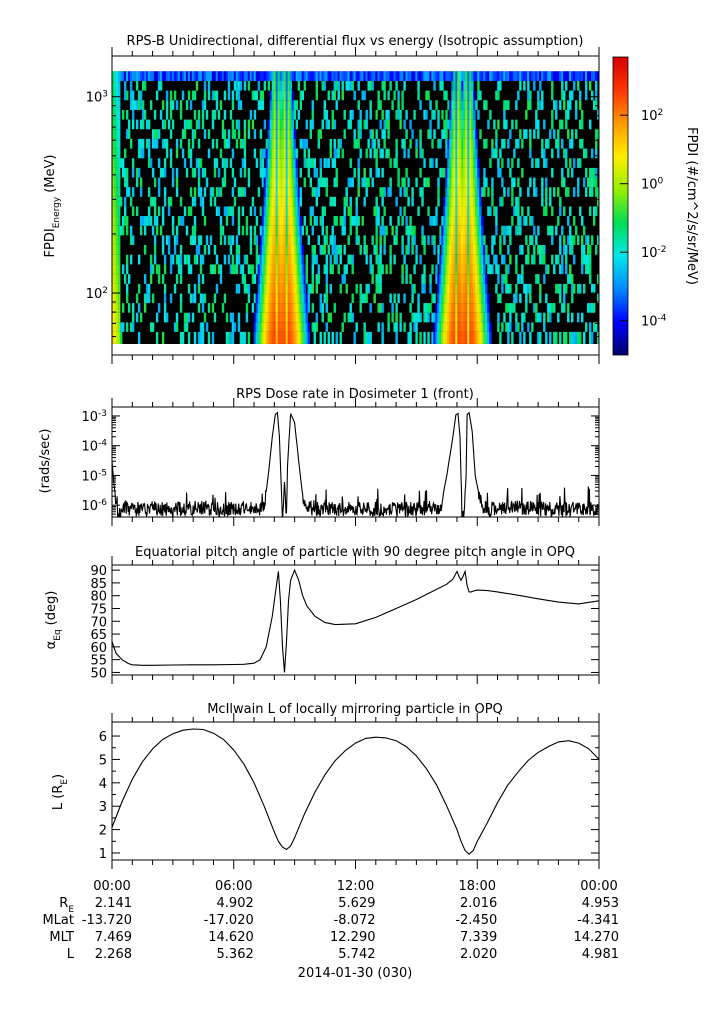 This screenshot has height=1019, width=725. I want to click on pitch-angle-series, so click(355, 620).